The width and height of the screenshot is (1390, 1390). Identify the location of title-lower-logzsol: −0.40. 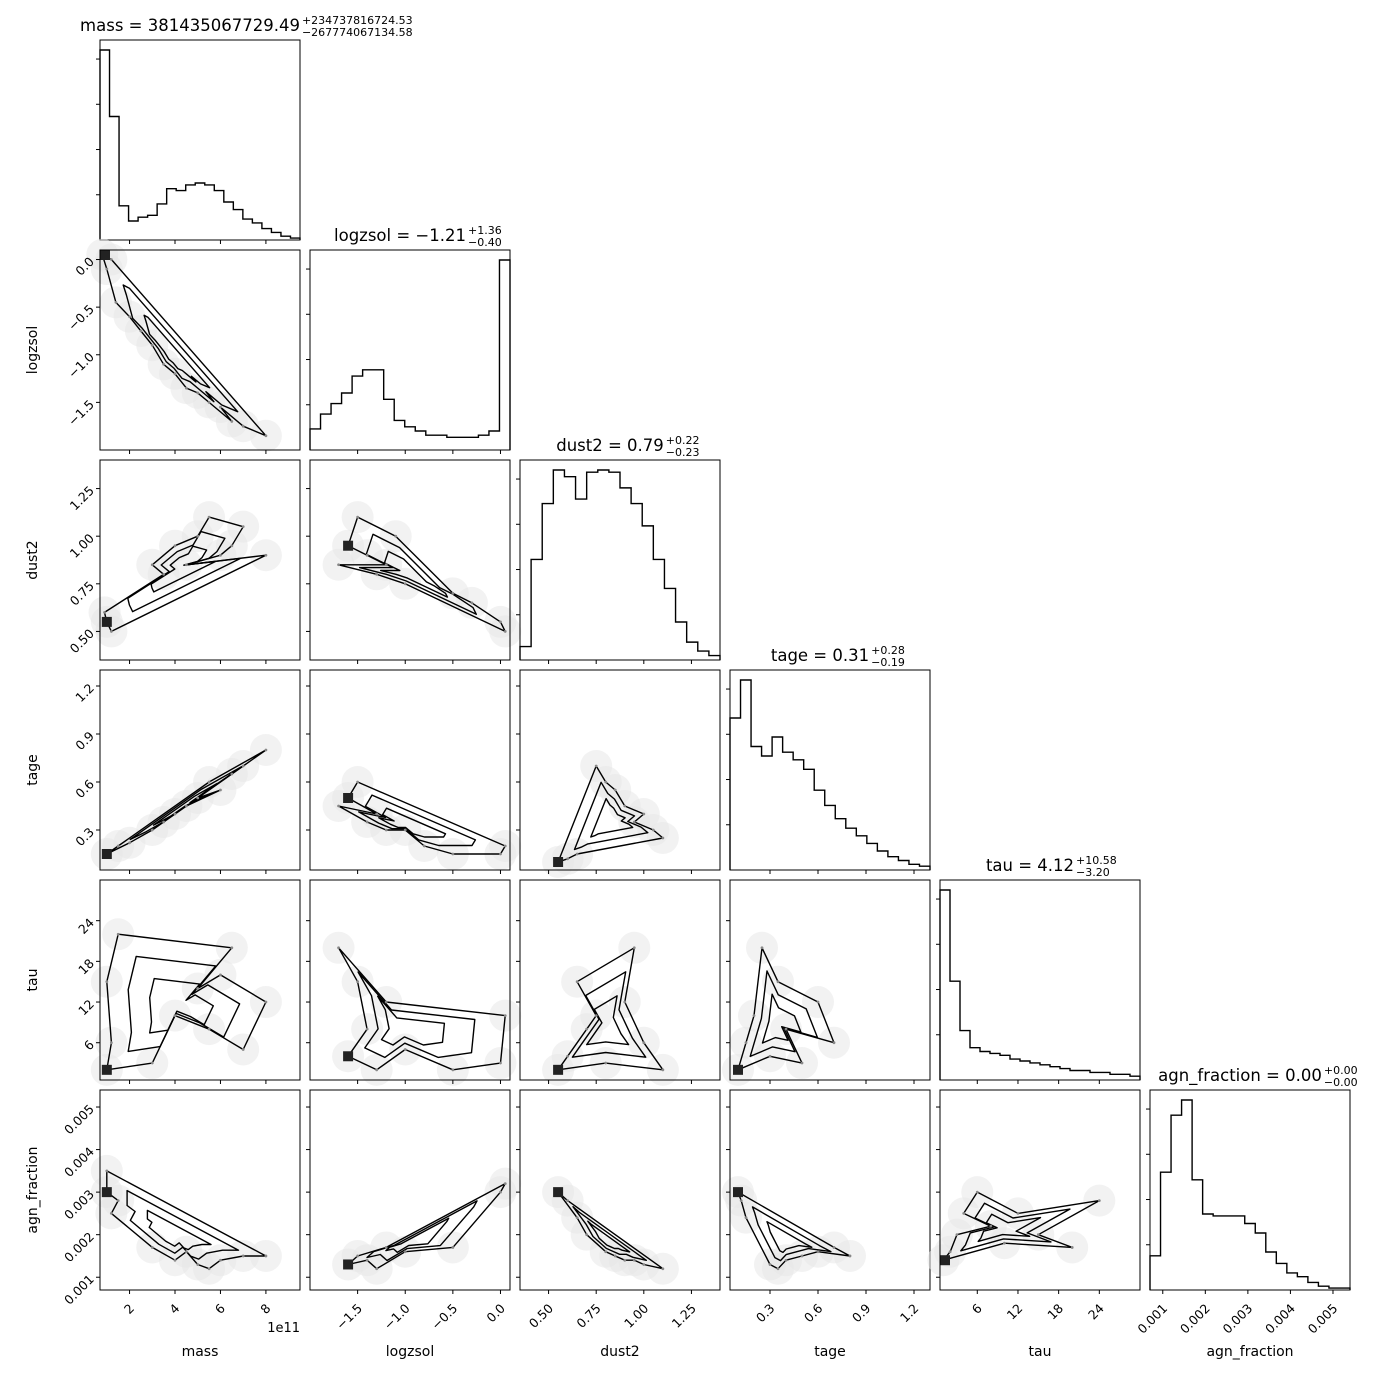
(485, 242).